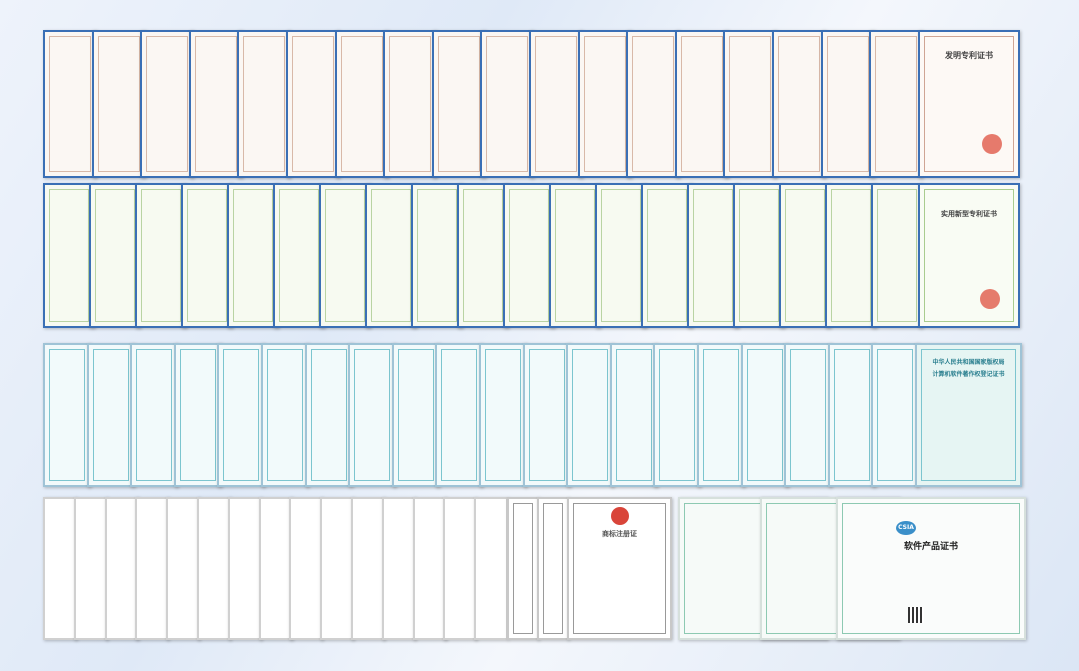 Image resolution: width=1079 pixels, height=671 pixels. I want to click on certificate: 中华人民共和国国家版权局 计算机软件著作权登记证书, so click(968, 415).